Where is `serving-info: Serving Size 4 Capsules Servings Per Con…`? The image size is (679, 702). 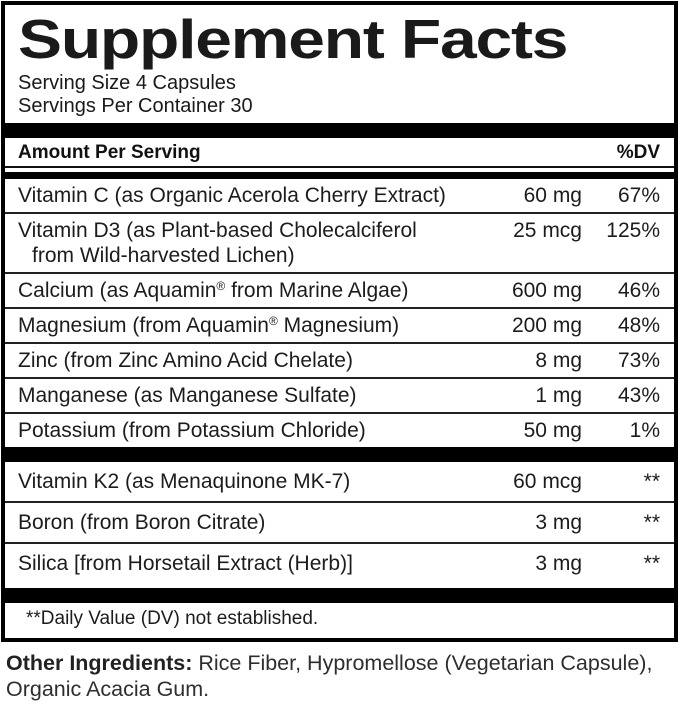
serving-info: Serving Size 4 Capsules Servings Per Con… is located at coordinates (339, 96).